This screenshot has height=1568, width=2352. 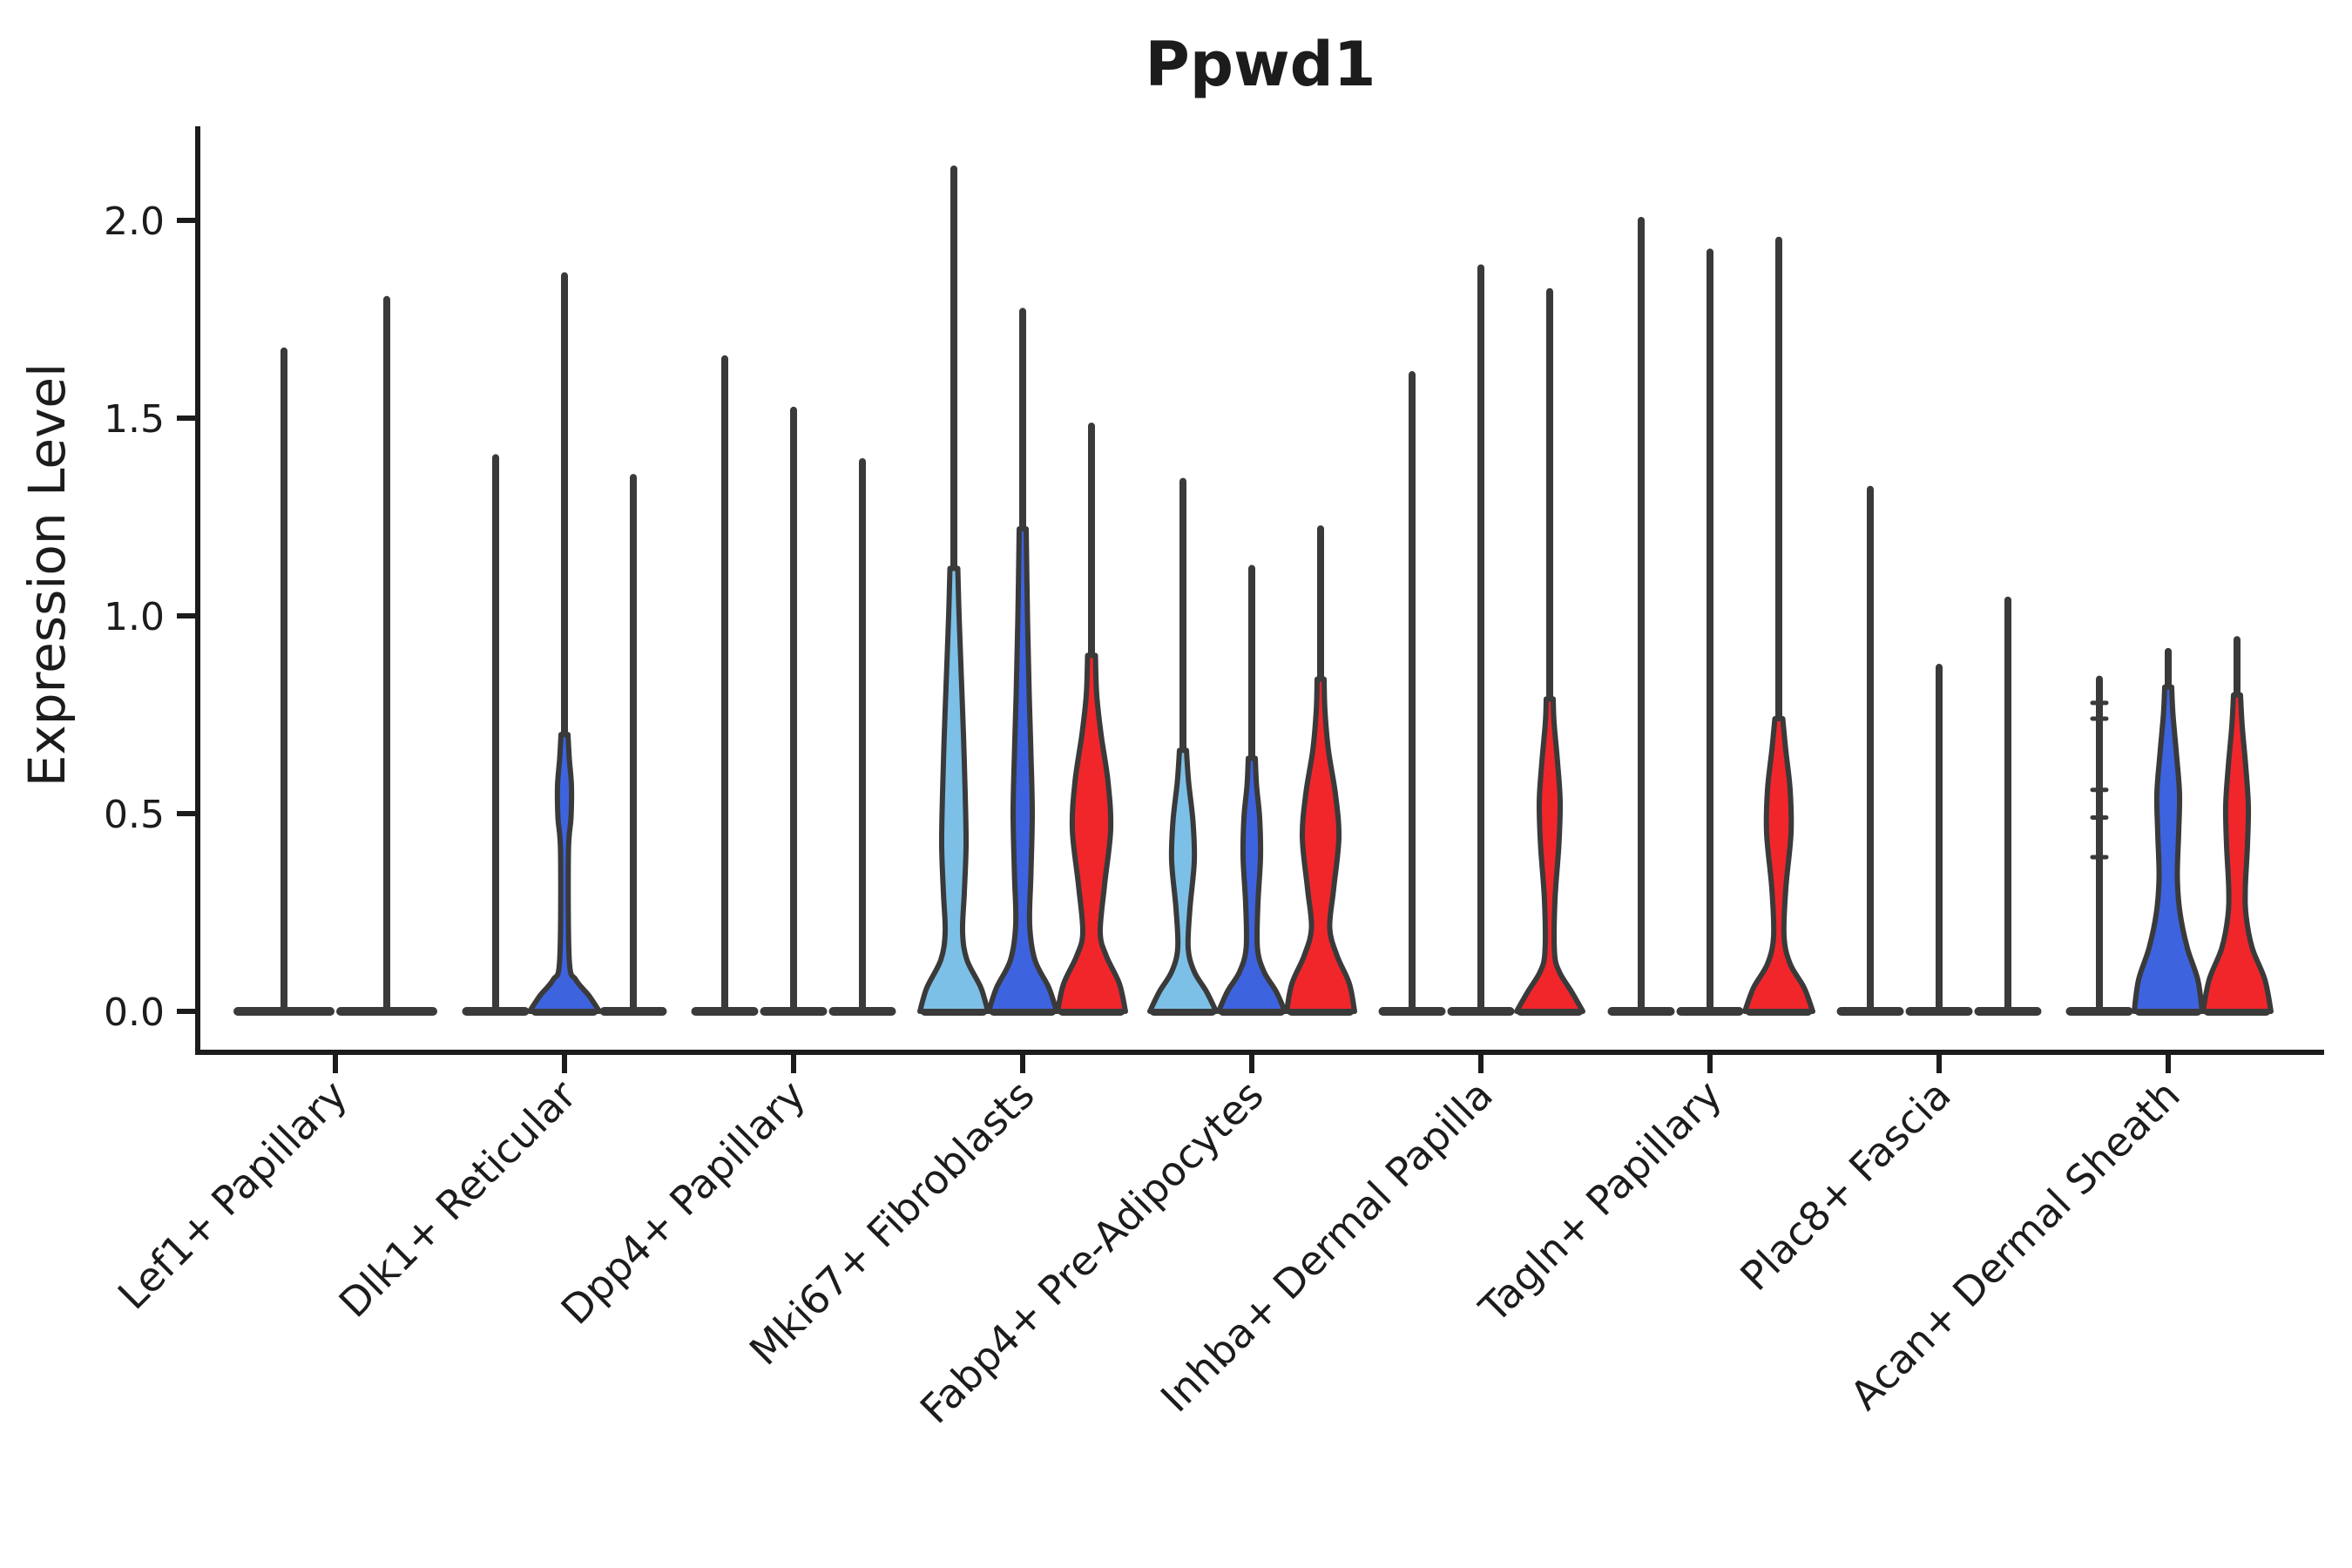 I want to click on y-axis-label: Expression Level, so click(x=47, y=575).